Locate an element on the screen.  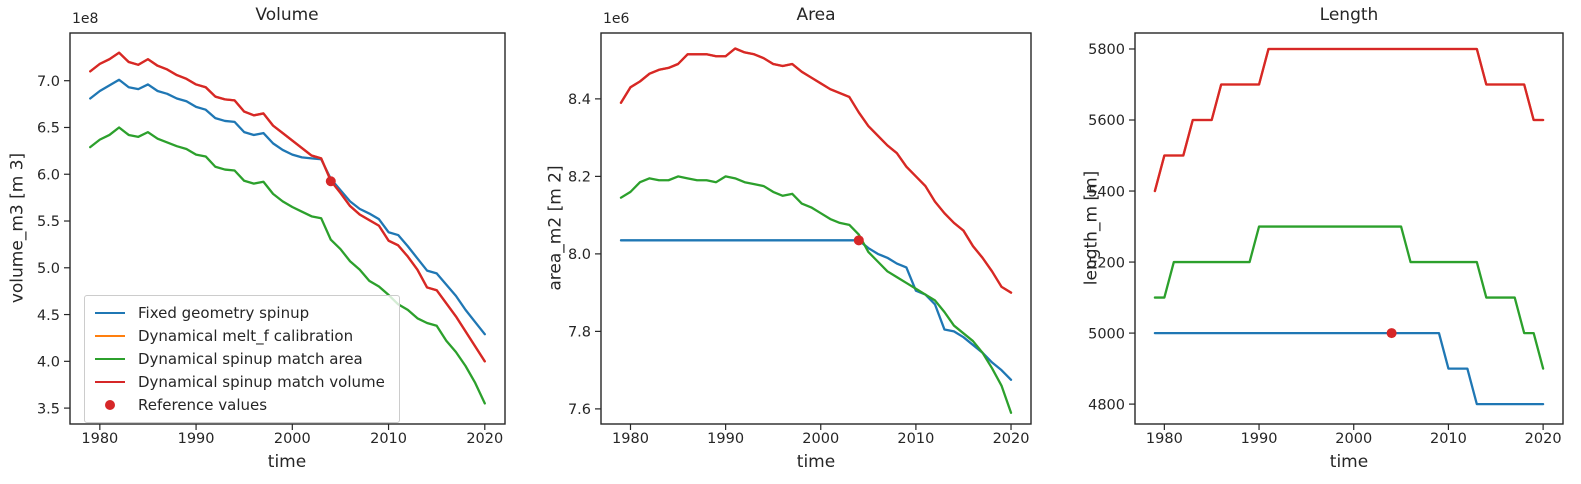
legend-item-fixed-geometry-spinup: Fixed geometry spinup is located at coordinates (240, 313).